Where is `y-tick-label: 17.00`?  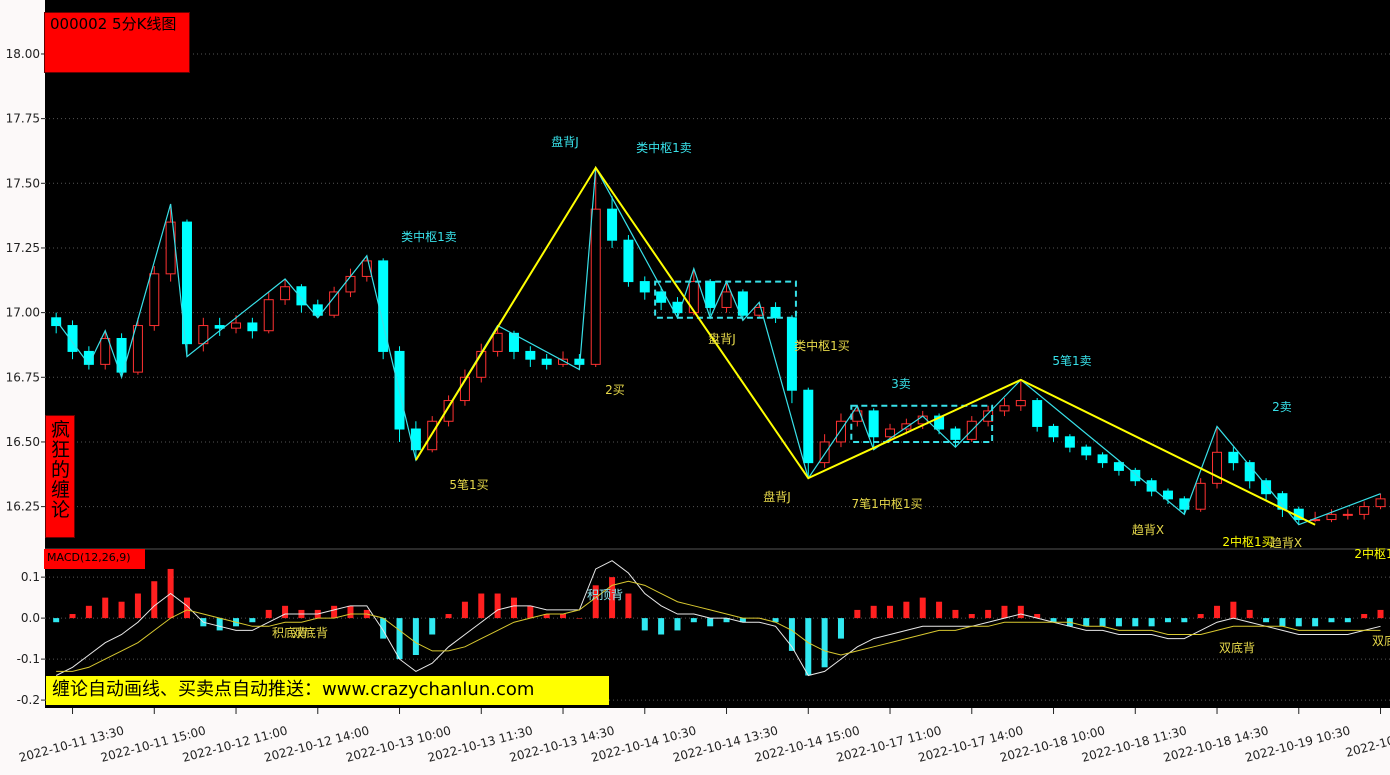 y-tick-label: 17.00 is located at coordinates (23, 313).